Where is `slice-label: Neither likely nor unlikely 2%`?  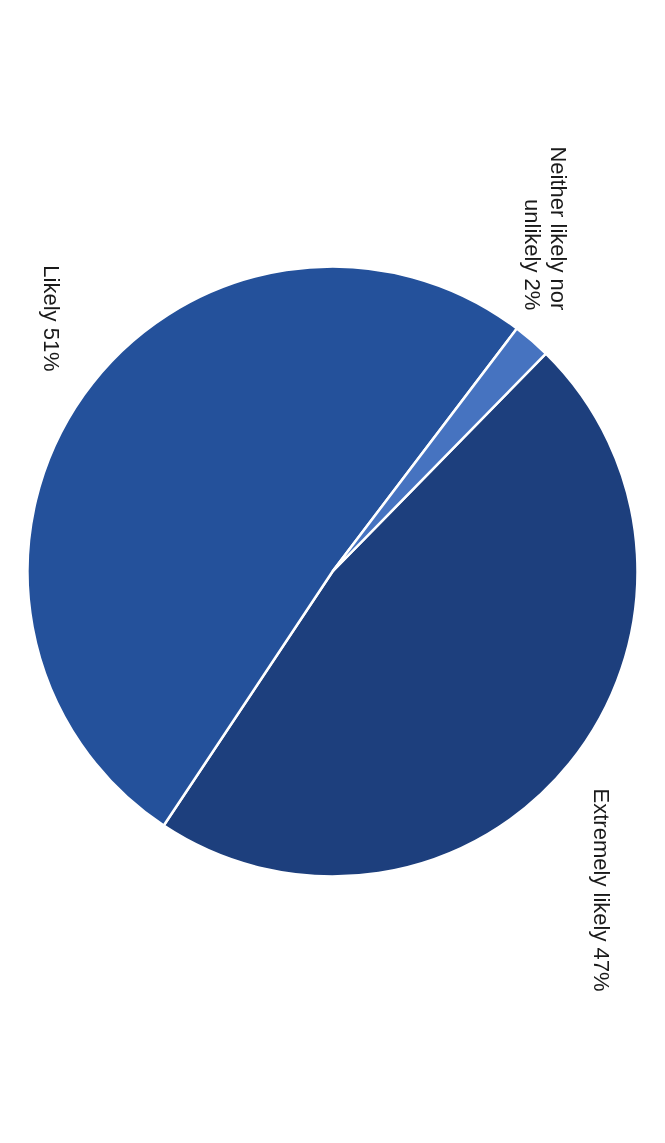 slice-label: Neither likely nor unlikely 2% is located at coordinates (545, 228).